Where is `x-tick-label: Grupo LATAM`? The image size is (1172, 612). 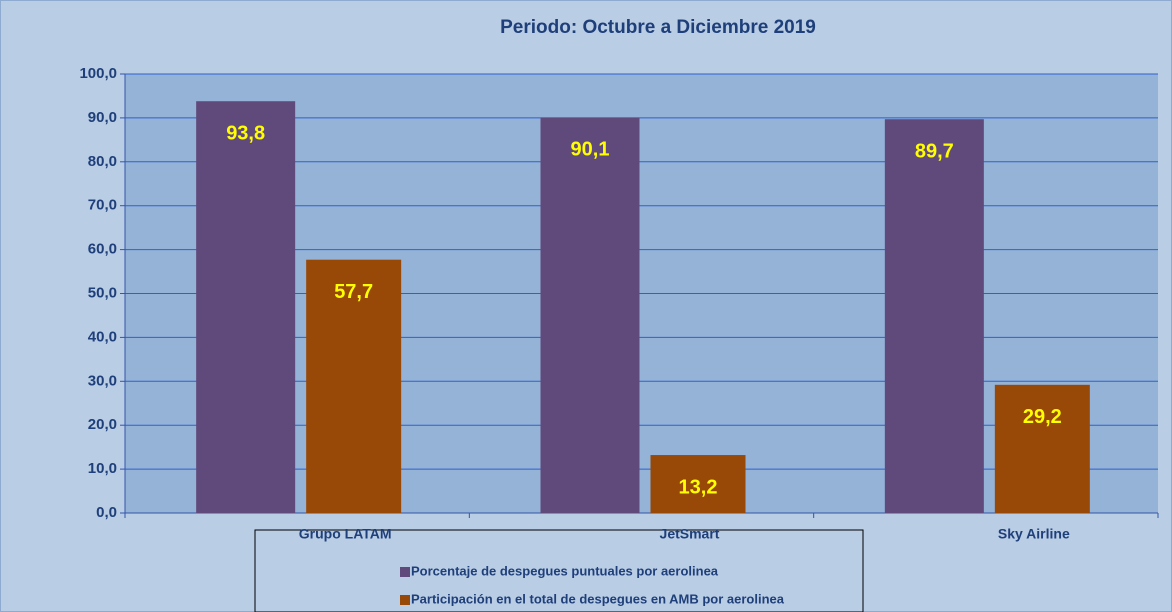 x-tick-label: Grupo LATAM is located at coordinates (345, 534).